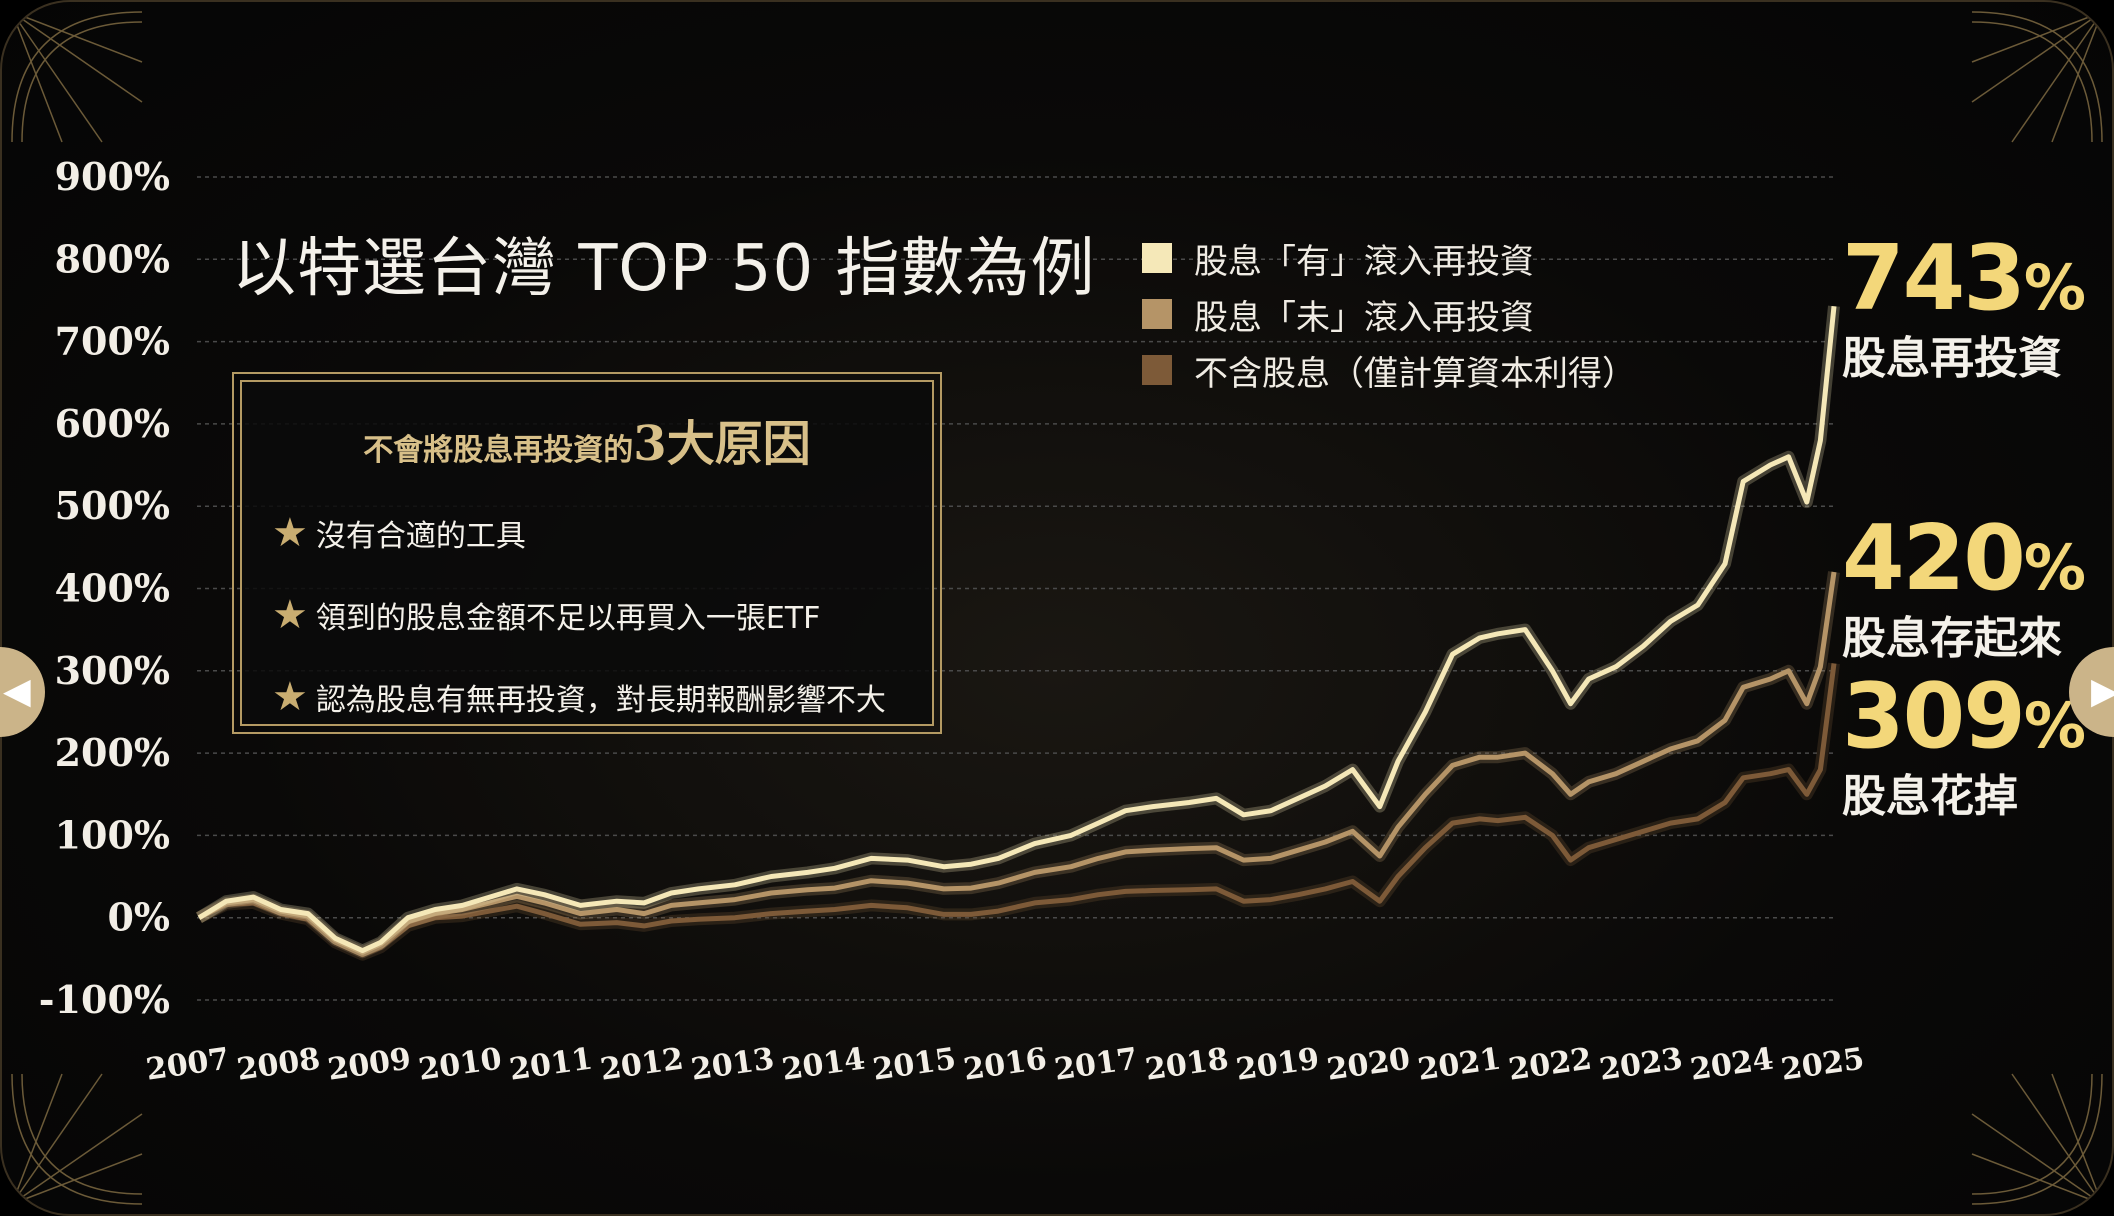  Describe the element at coordinates (1964, 716) in the screenshot. I see `callout-spend-value: 309%` at that location.